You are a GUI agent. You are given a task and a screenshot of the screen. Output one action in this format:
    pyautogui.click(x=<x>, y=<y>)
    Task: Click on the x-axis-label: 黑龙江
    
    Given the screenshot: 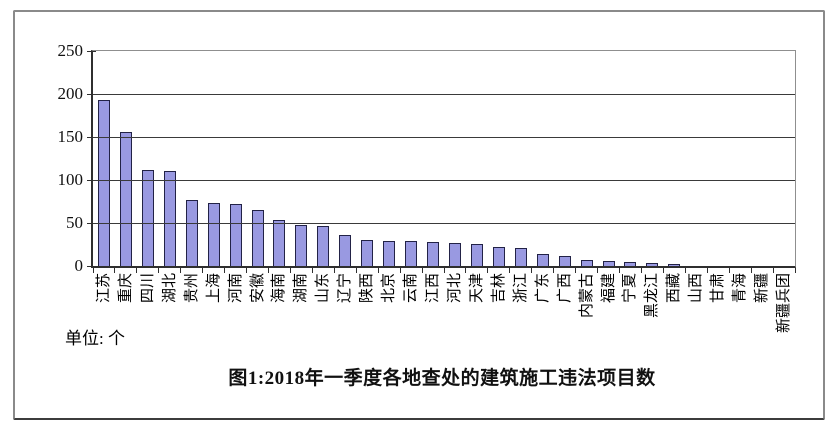 What is the action you would take?
    pyautogui.click(x=652, y=296)
    